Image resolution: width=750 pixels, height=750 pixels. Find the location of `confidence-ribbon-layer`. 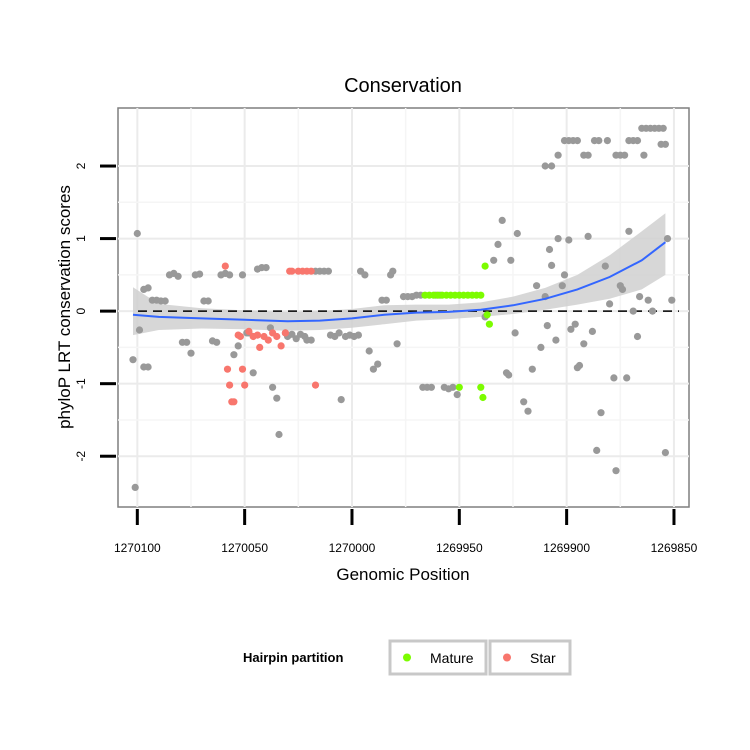

confidence-ribbon-layer is located at coordinates (399, 274).